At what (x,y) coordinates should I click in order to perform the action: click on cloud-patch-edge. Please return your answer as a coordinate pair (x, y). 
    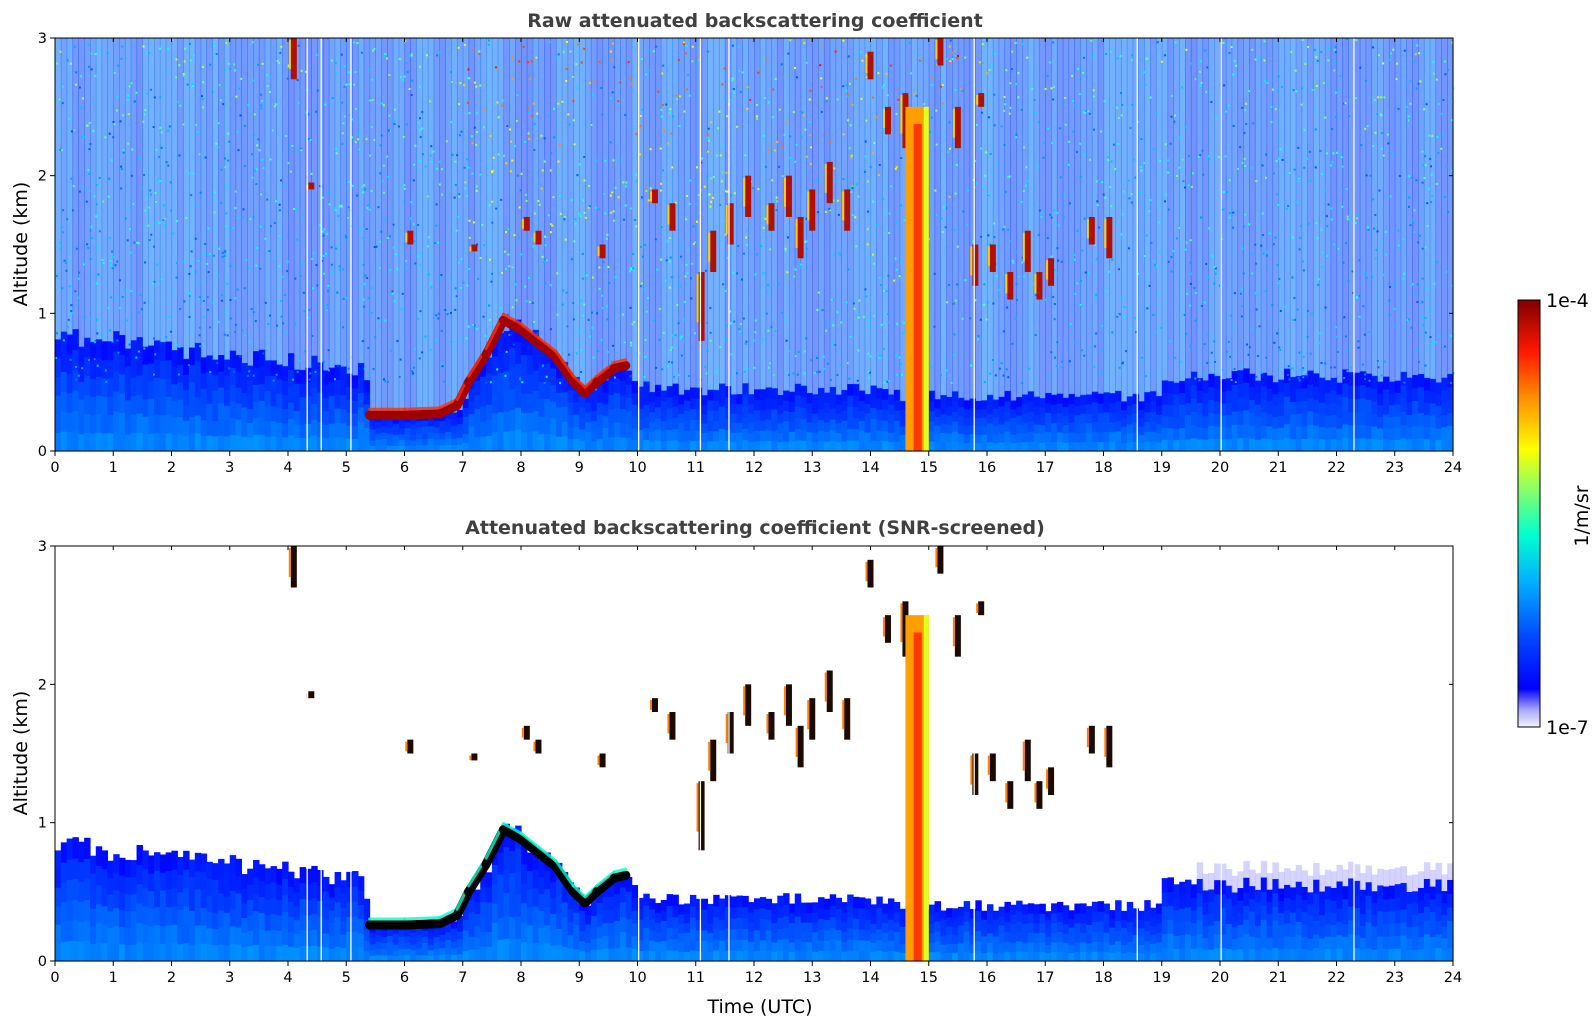
    Looking at the image, I should click on (697, 298).